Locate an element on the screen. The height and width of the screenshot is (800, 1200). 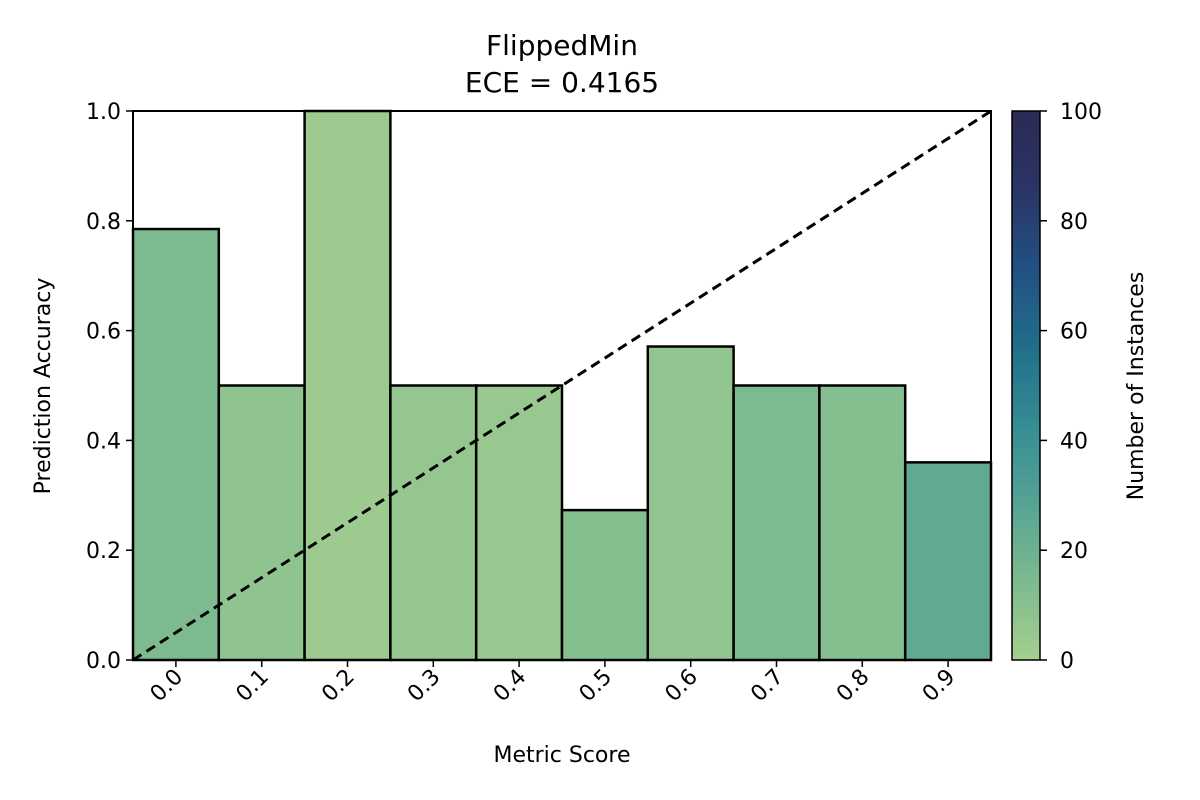
bar-0.5 is located at coordinates (605, 585).